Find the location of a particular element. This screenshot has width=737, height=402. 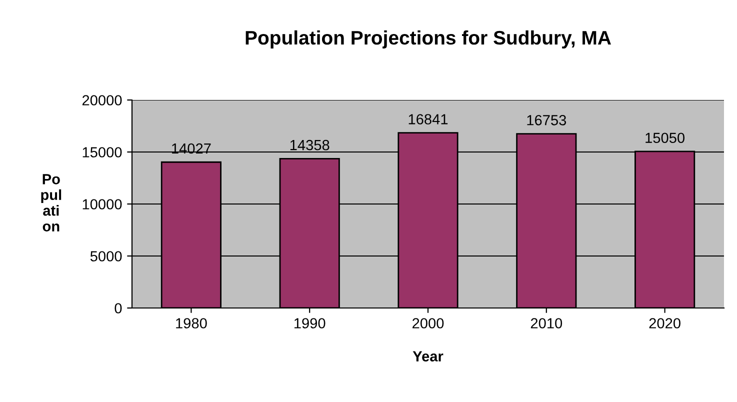

y-axis-title: Po pul ati on is located at coordinates (51, 203).